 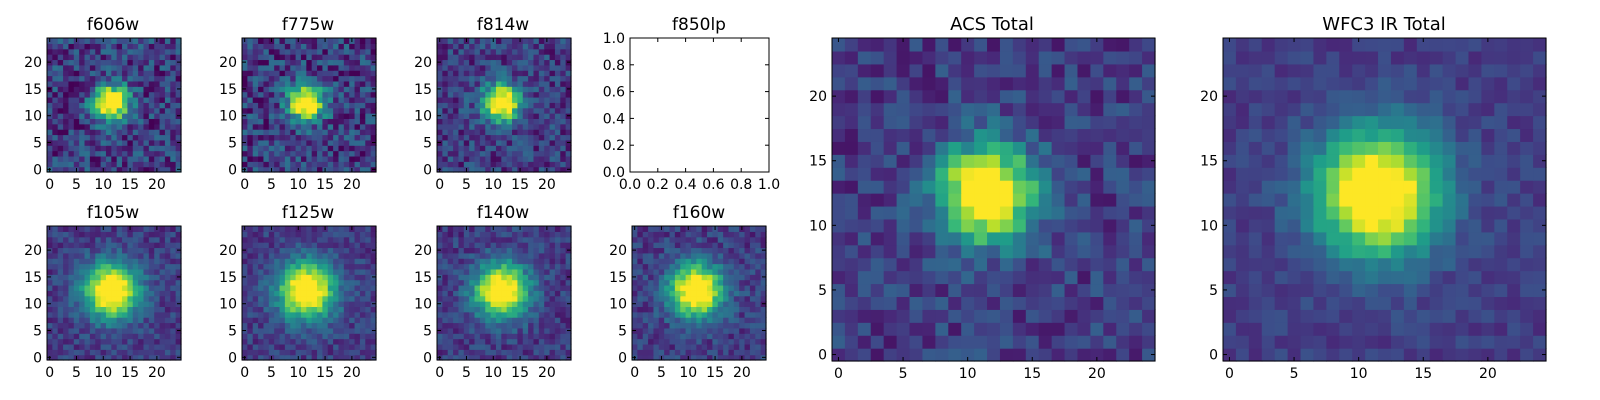 What do you see at coordinates (614, 93) in the screenshot?
I see `y-tick-label: 0.6` at bounding box center [614, 93].